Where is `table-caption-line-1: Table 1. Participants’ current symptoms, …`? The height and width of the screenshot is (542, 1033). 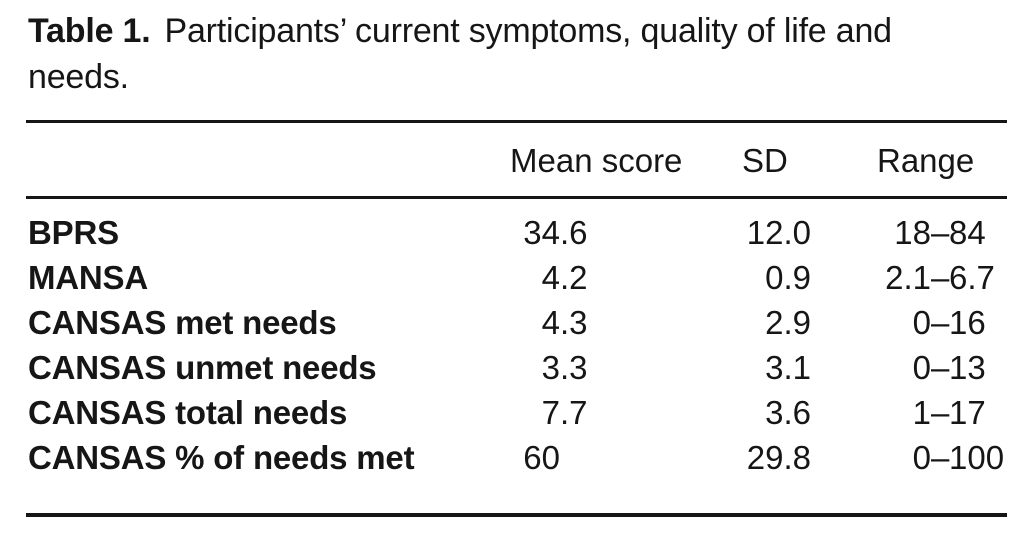
table-caption-line-1: Table 1. Participants’ current symptoms, … is located at coordinates (508, 31).